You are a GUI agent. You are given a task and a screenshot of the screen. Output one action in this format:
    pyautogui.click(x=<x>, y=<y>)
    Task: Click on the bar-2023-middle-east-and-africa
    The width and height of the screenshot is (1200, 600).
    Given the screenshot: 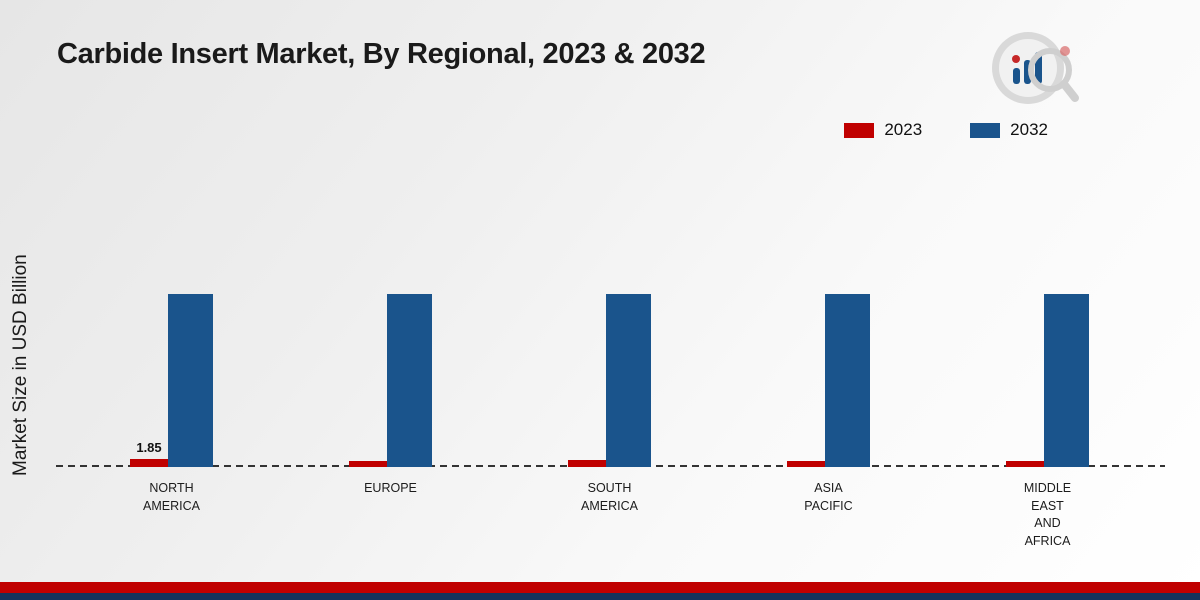 What is the action you would take?
    pyautogui.click(x=1025, y=463)
    